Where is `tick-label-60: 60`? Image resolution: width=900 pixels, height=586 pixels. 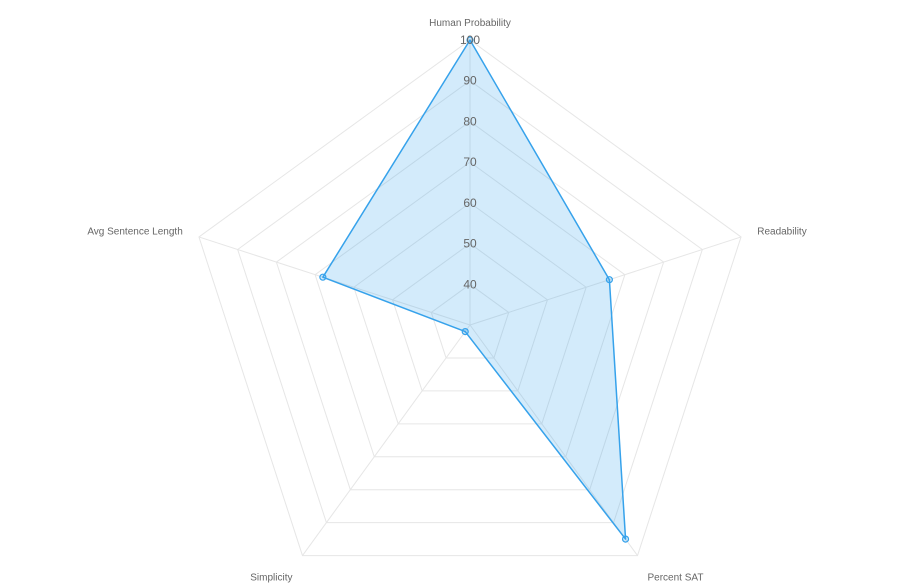
tick-label-60: 60 is located at coordinates (470, 203).